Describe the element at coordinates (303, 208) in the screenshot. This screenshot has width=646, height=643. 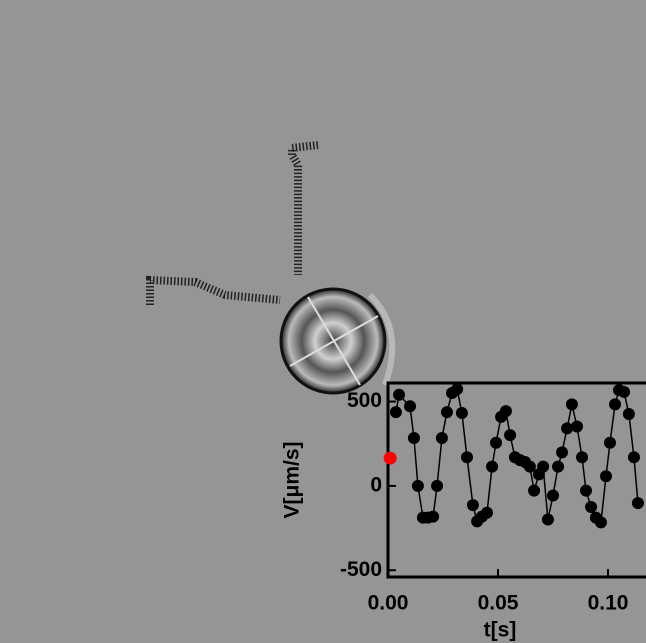
I see `trail-vertical` at that location.